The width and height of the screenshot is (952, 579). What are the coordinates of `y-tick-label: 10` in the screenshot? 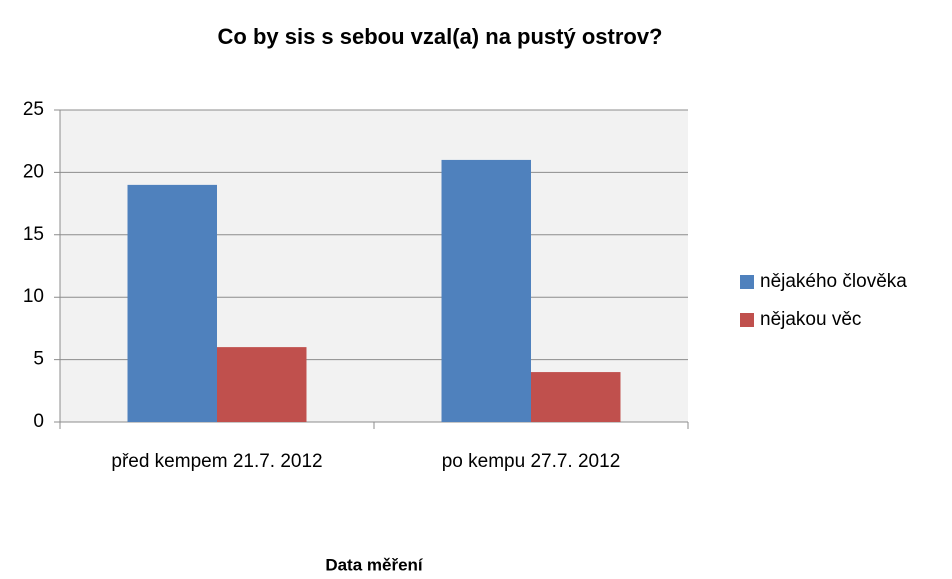 It's located at (33, 296).